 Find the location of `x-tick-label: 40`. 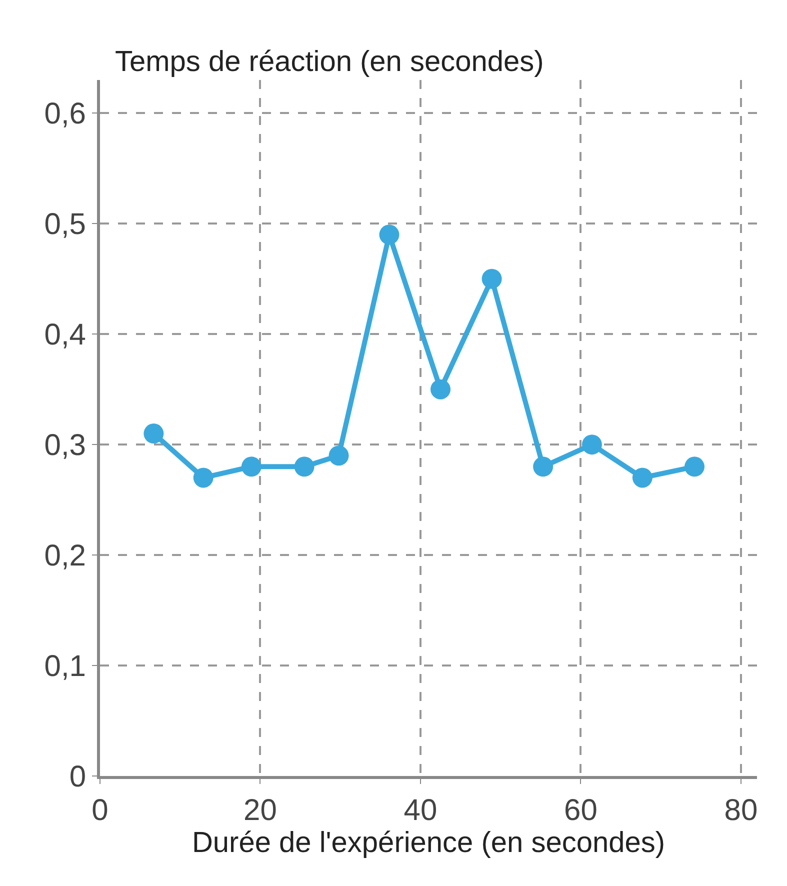

x-tick-label: 40 is located at coordinates (421, 810).